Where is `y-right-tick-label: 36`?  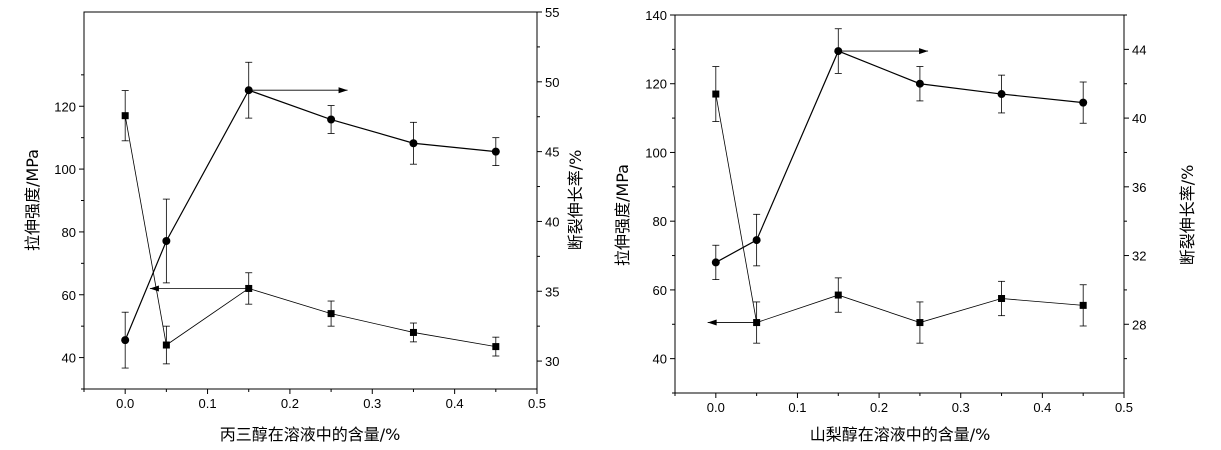 y-right-tick-label: 36 is located at coordinates (1139, 187).